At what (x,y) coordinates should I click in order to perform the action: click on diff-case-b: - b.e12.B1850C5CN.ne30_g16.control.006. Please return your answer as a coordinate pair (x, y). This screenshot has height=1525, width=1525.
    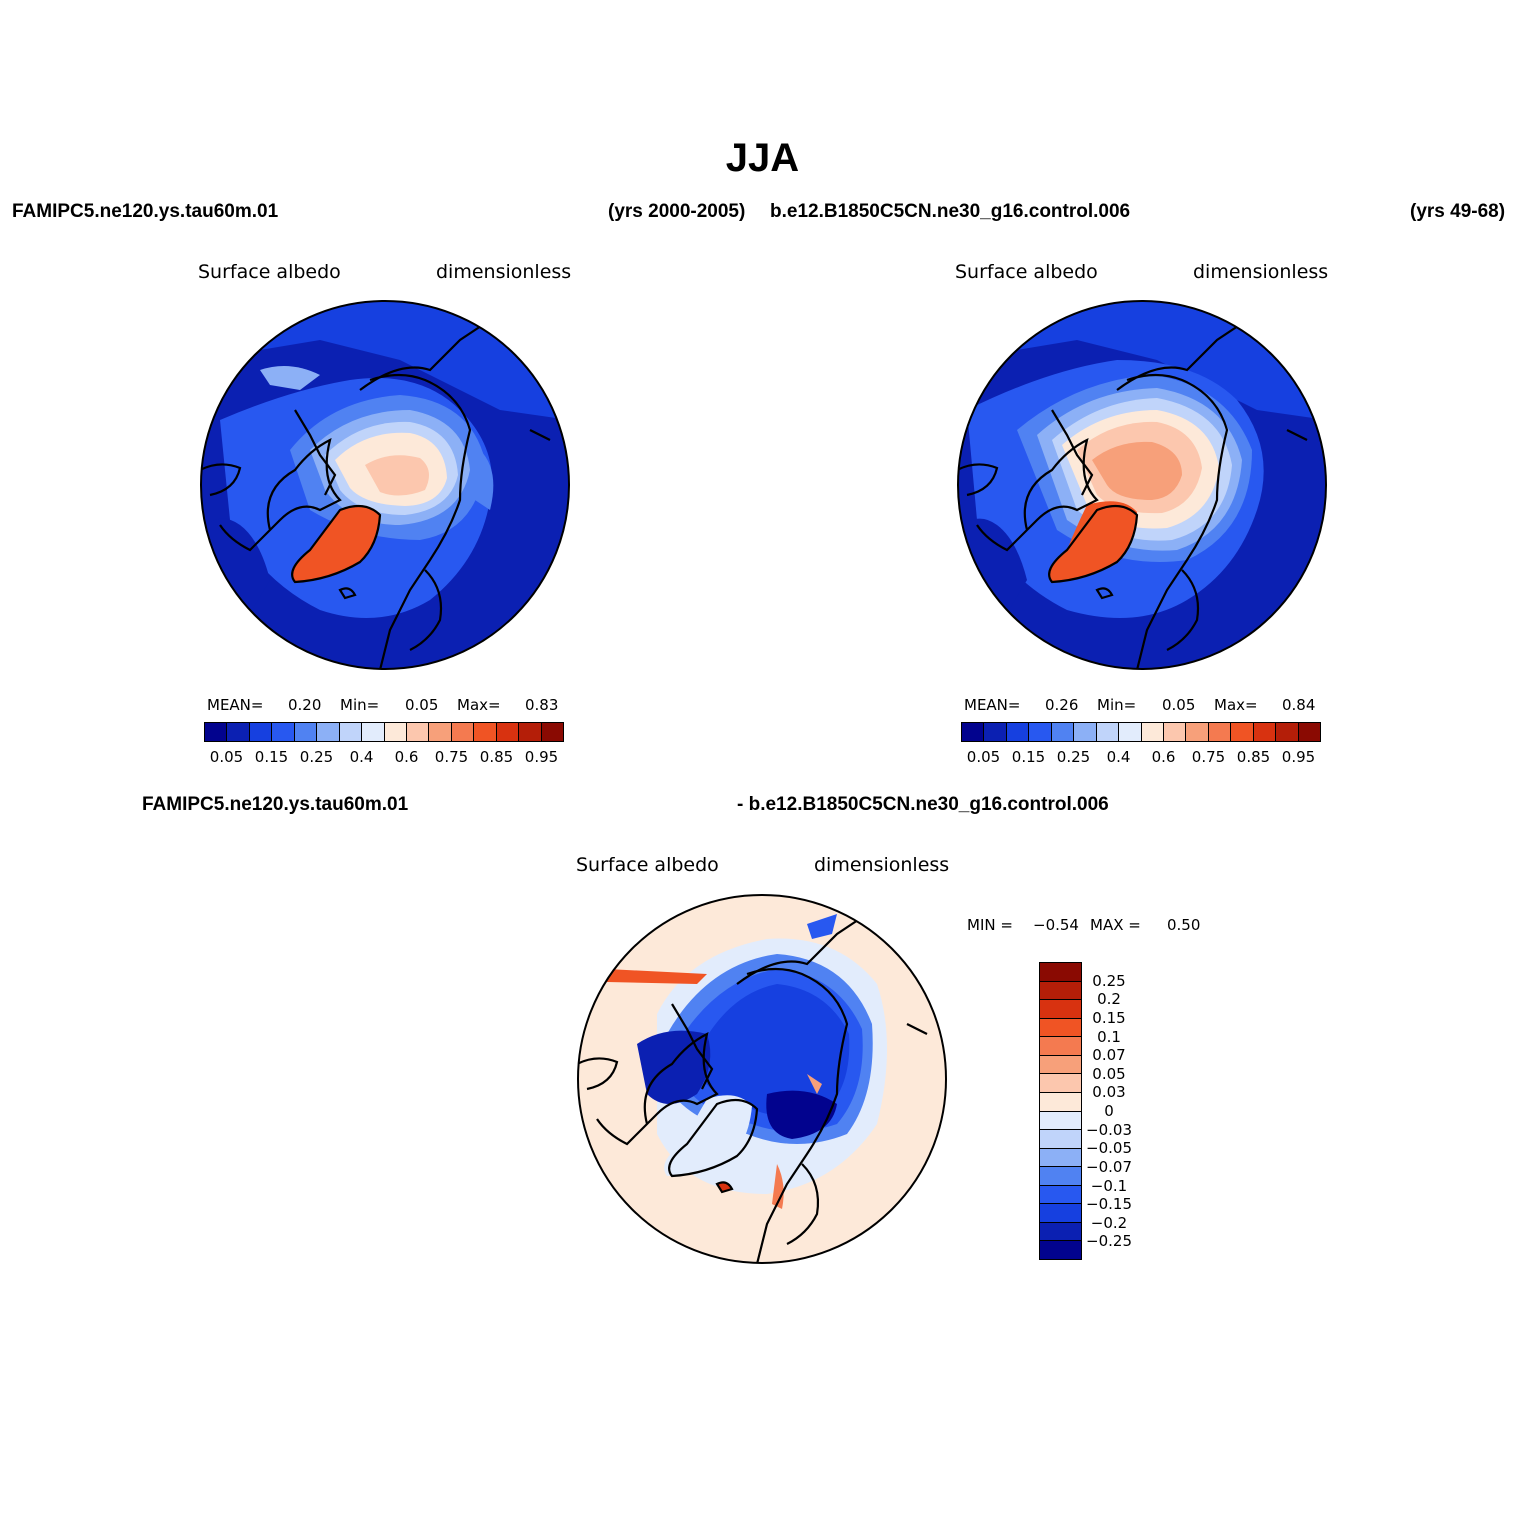
    Looking at the image, I should click on (923, 804).